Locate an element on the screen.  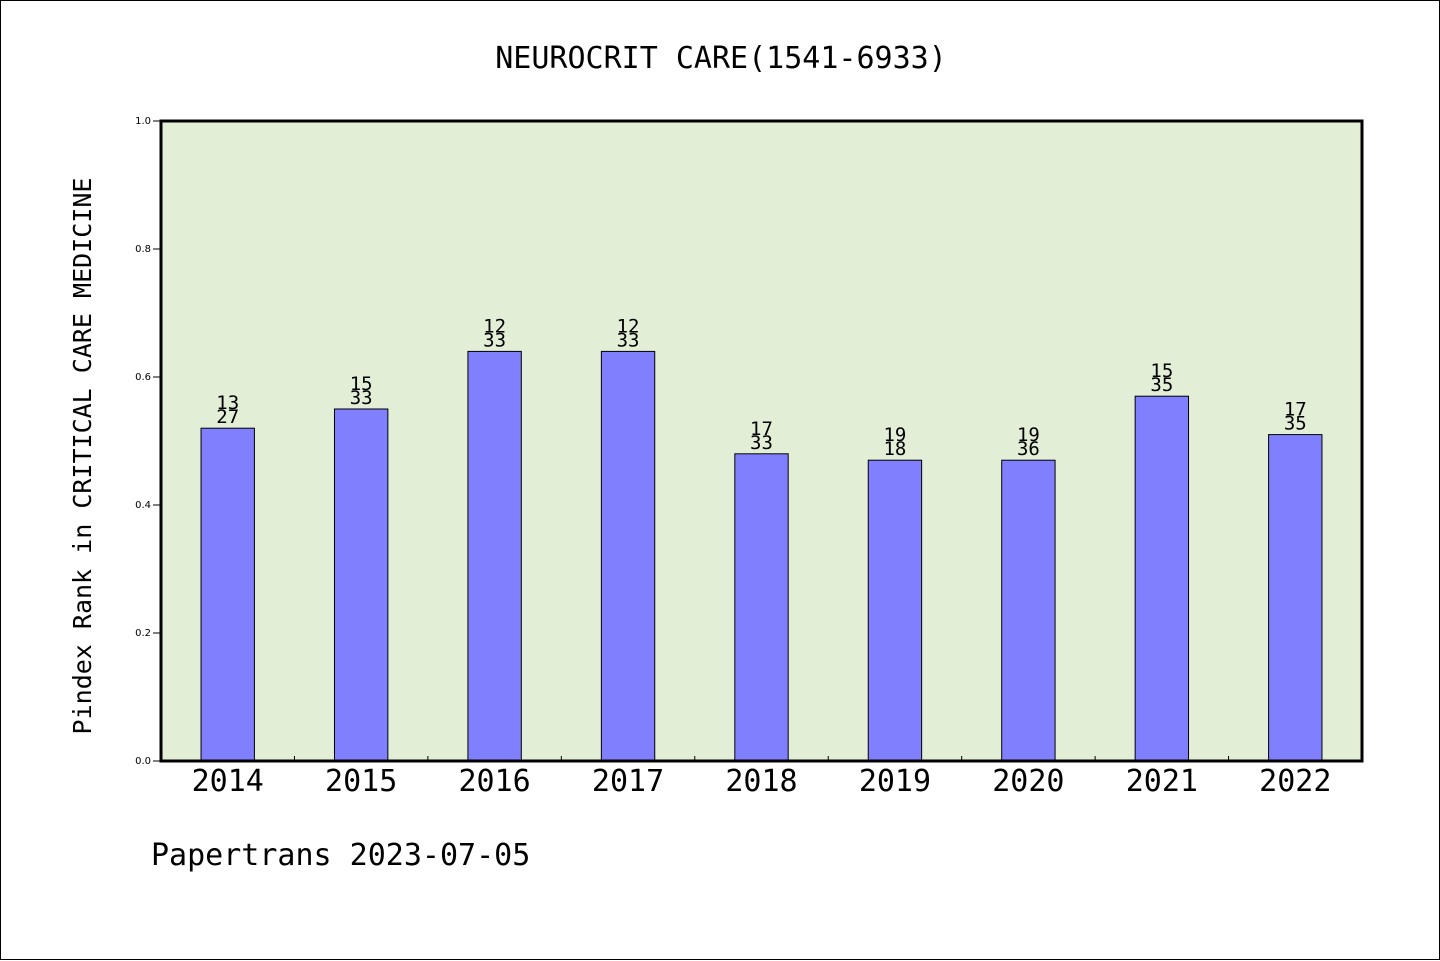
bar-label-bottom: 18 is located at coordinates (894, 449).